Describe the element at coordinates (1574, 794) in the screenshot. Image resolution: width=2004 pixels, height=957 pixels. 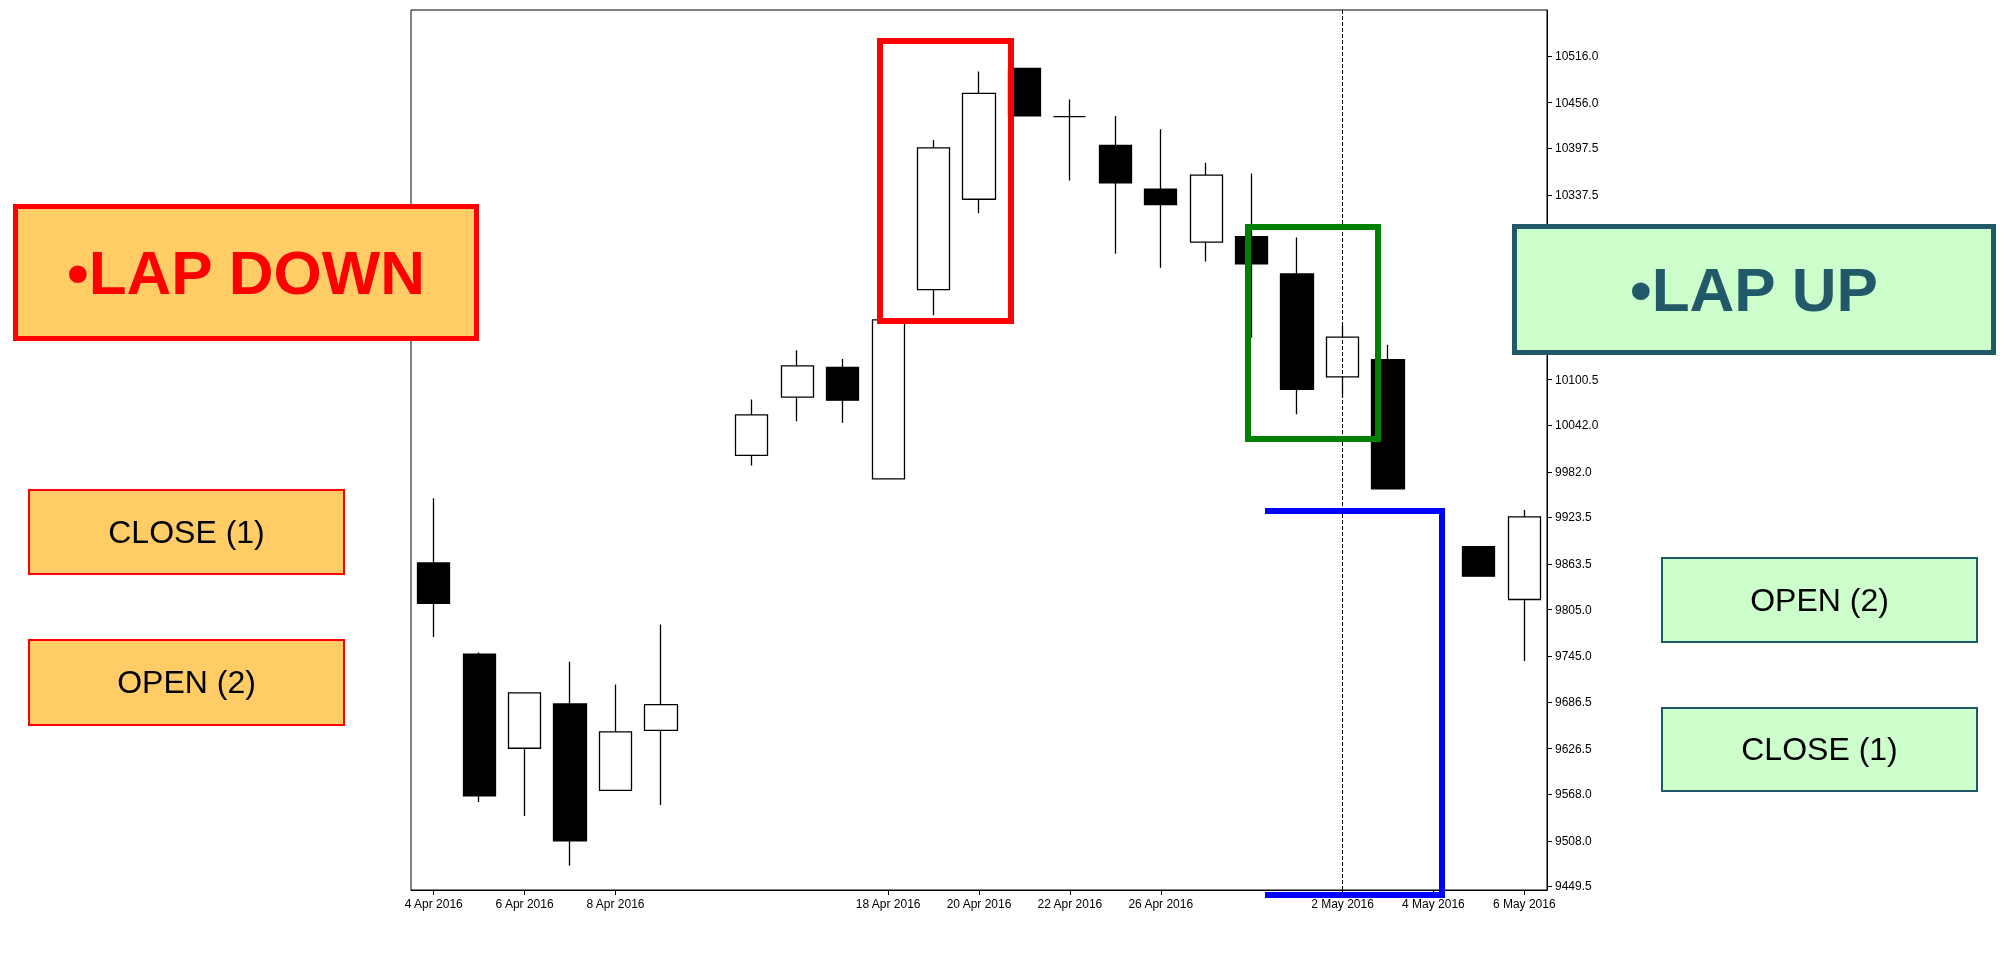
I see `y-tick-label: 9568.0` at that location.